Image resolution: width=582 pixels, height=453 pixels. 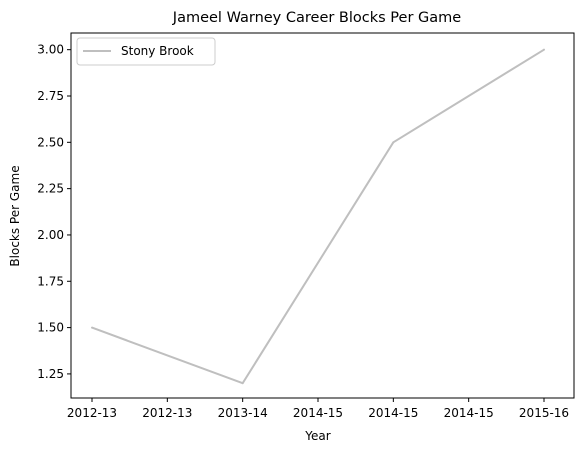 What do you see at coordinates (50, 328) in the screenshot?
I see `y-tick-label: 1.50` at bounding box center [50, 328].